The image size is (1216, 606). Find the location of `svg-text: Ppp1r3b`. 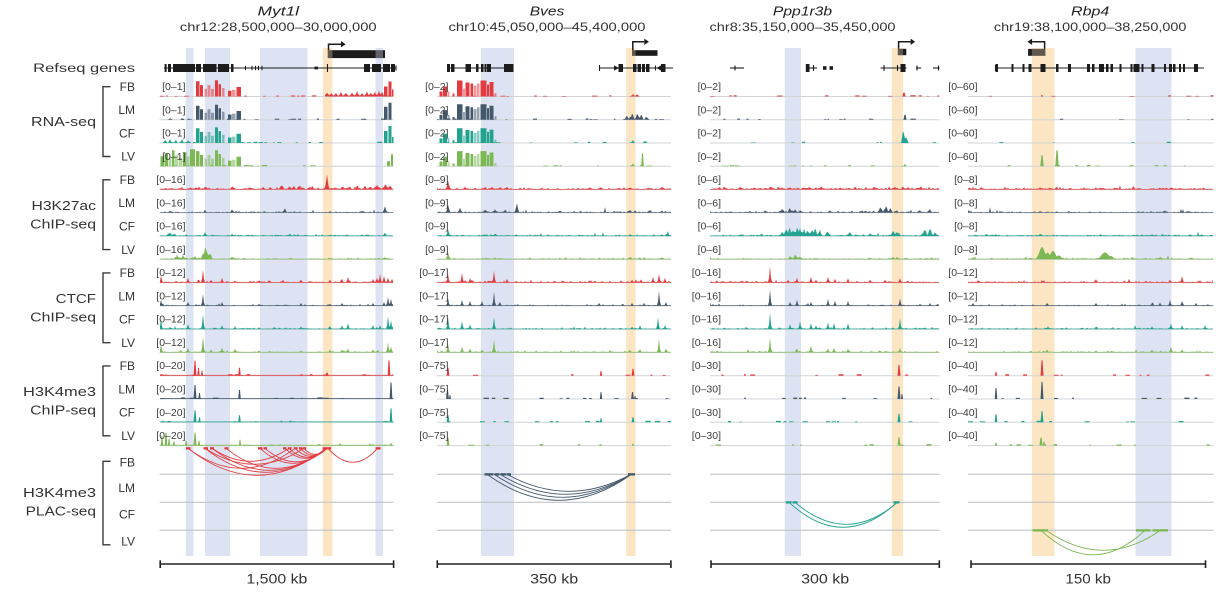

svg-text: Ppp1r3b is located at coordinates (802, 12).